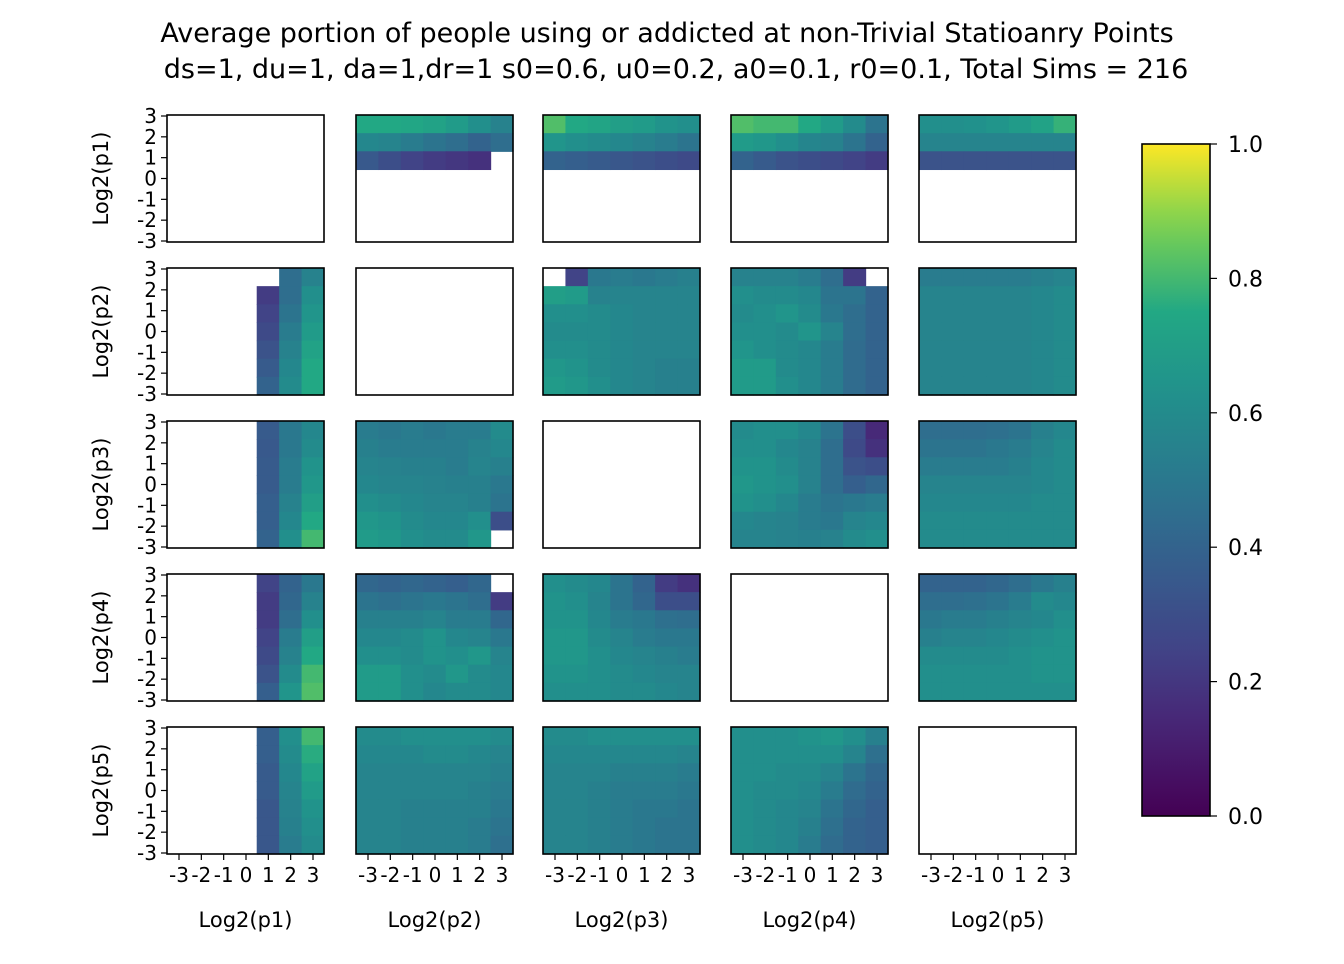  Describe the element at coordinates (1176, 480) in the screenshot. I see `colorbar-frame` at that location.